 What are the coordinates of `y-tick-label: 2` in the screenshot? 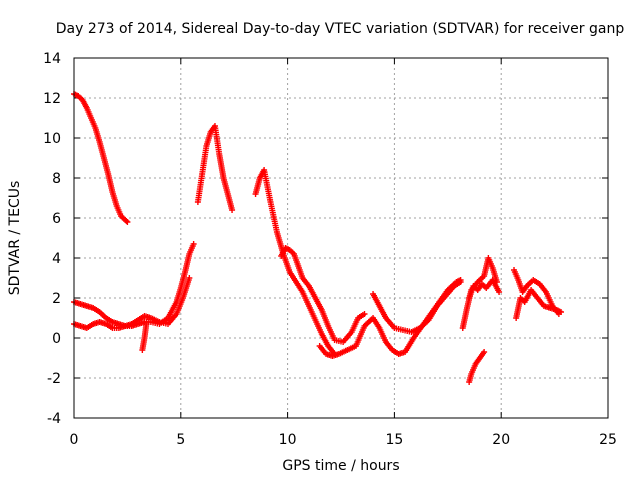 It's located at (56, 299).